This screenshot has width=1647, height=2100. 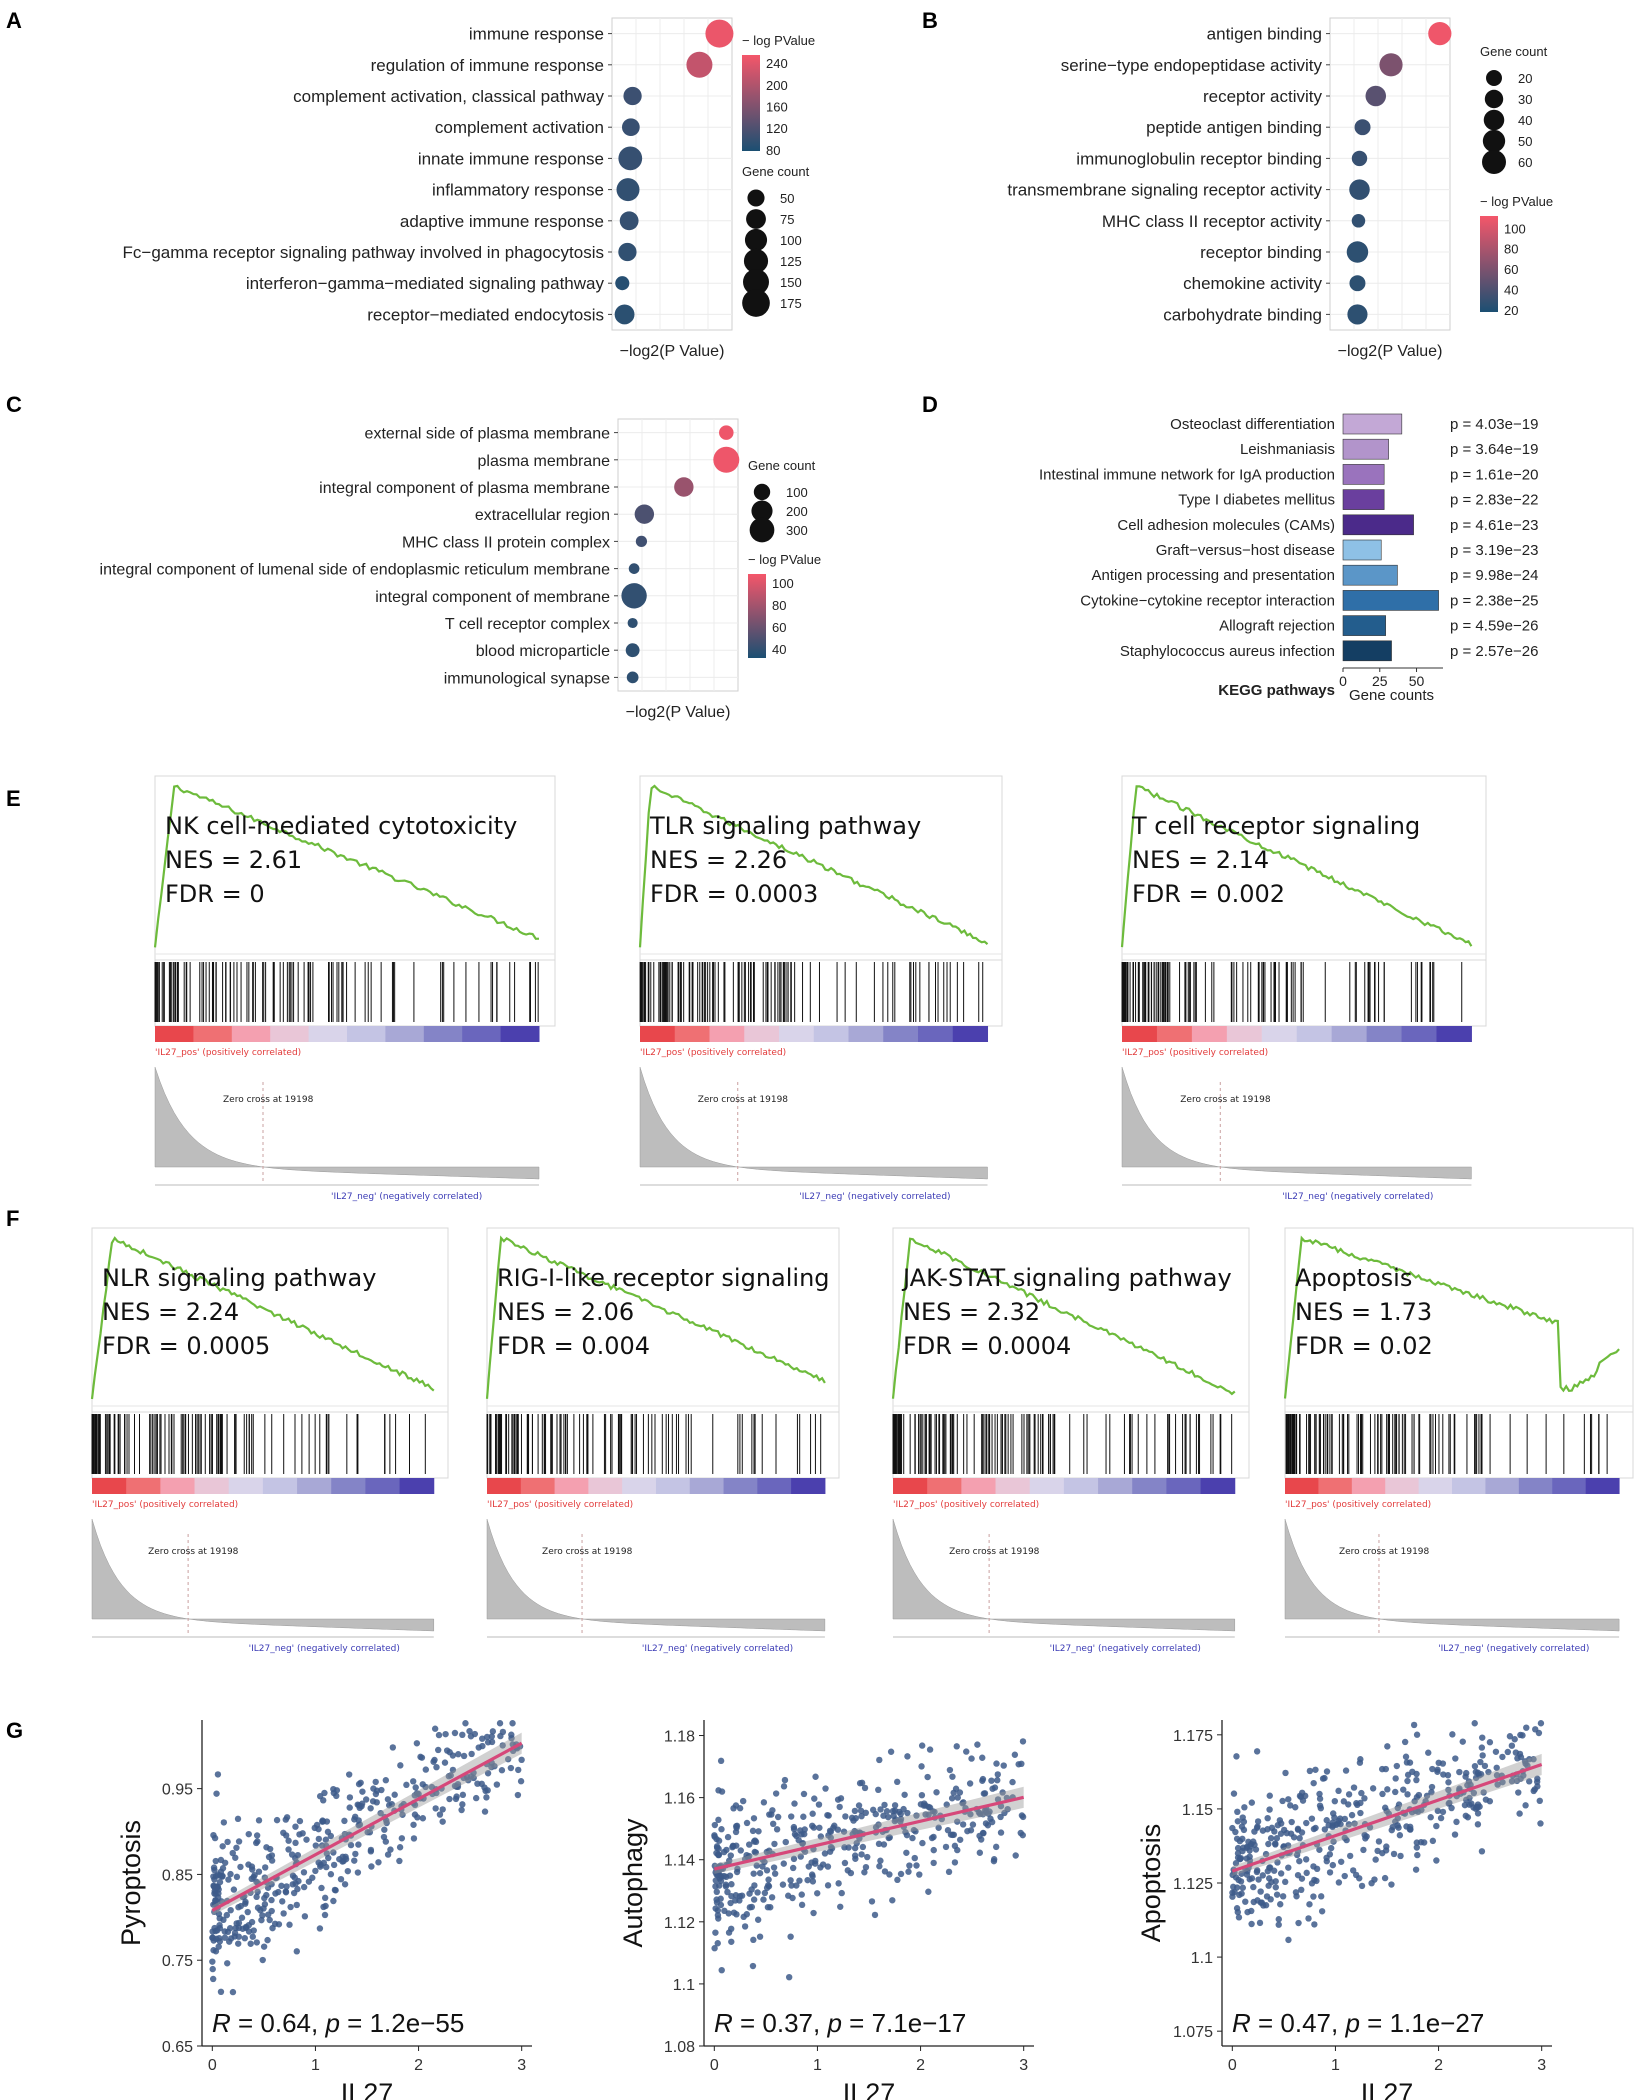 I want to click on correlation-annotation: R = 0.37, p = 7.1e−17, so click(x=840, y=2023).